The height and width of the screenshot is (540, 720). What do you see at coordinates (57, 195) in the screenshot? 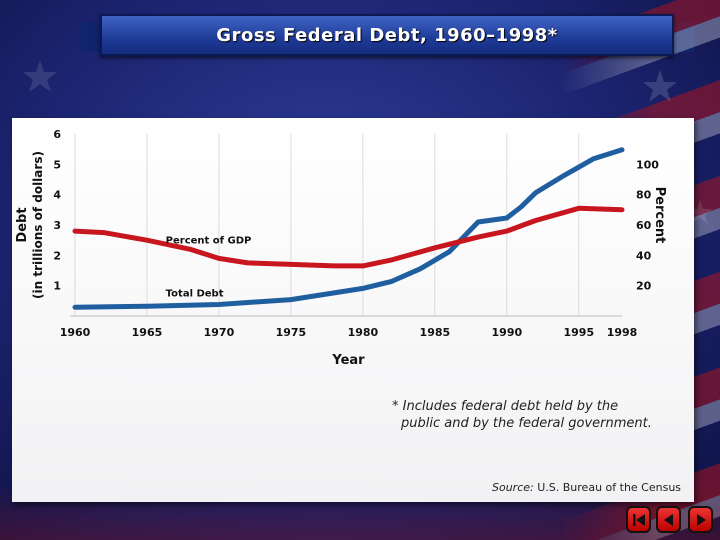
I see `y-left-tick-label: 4` at bounding box center [57, 195].